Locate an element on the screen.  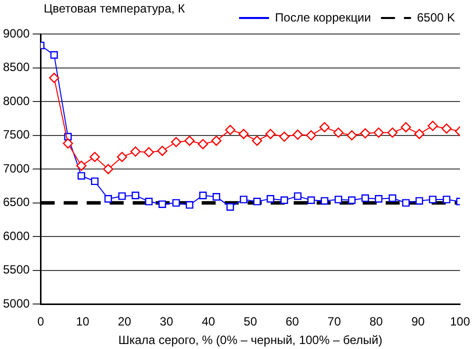
y-tick-label: 6500 is located at coordinates (16, 202).